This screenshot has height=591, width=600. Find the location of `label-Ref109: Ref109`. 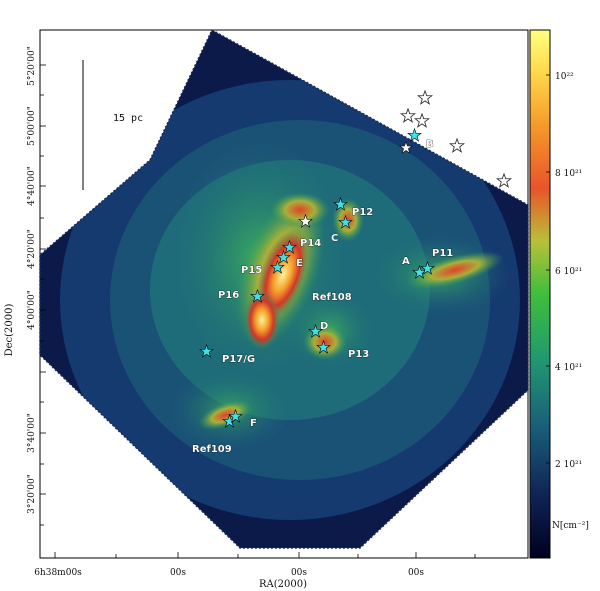

label-Ref109: Ref109 is located at coordinates (212, 449).